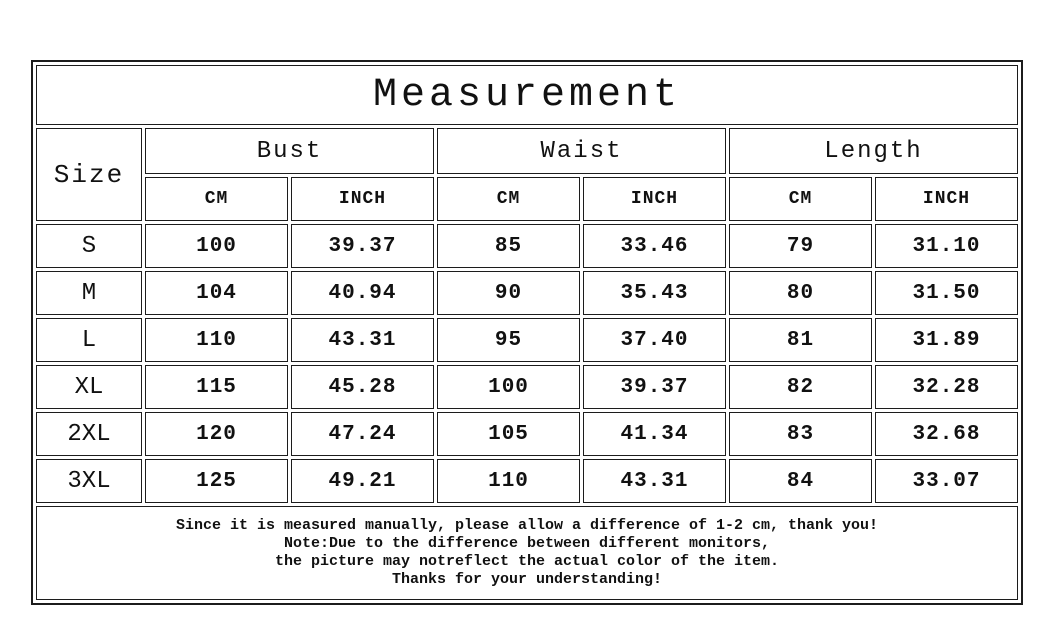 This screenshot has height=628, width=1045. Describe the element at coordinates (527, 579) in the screenshot. I see `disclaimer-line: Thanks for your understanding!` at that location.